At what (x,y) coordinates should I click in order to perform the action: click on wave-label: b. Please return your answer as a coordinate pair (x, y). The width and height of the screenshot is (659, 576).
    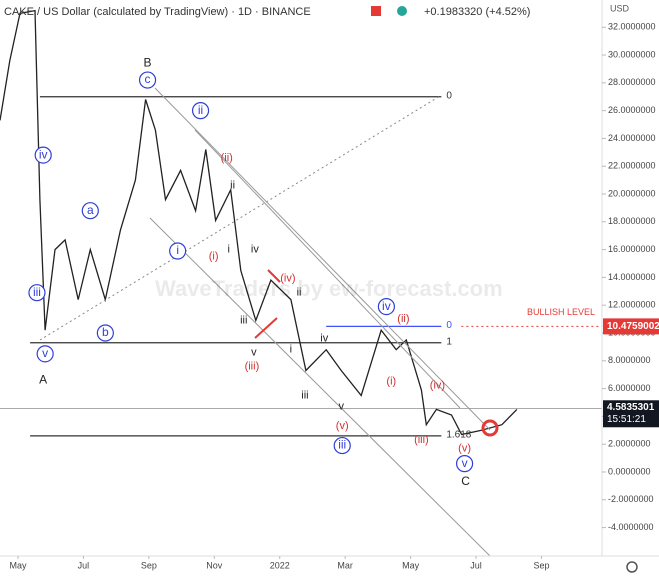
    Looking at the image, I should click on (105, 332).